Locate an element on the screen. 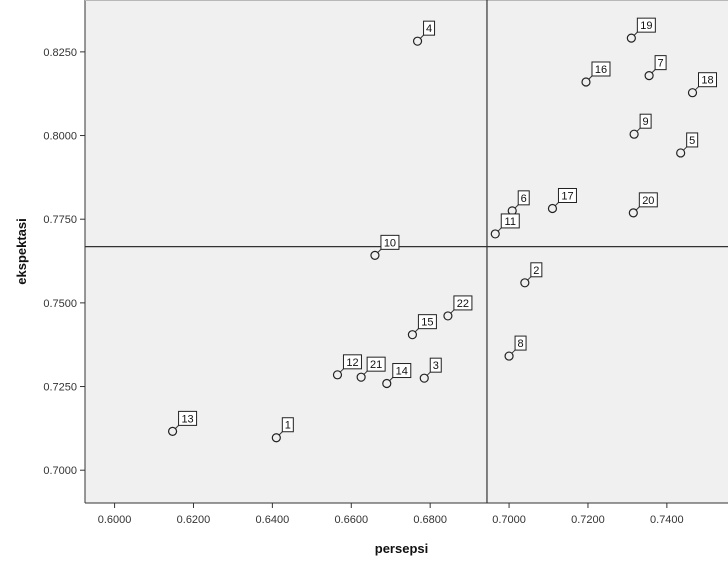  x-tick-label: 0.6400 is located at coordinates (273, 520).